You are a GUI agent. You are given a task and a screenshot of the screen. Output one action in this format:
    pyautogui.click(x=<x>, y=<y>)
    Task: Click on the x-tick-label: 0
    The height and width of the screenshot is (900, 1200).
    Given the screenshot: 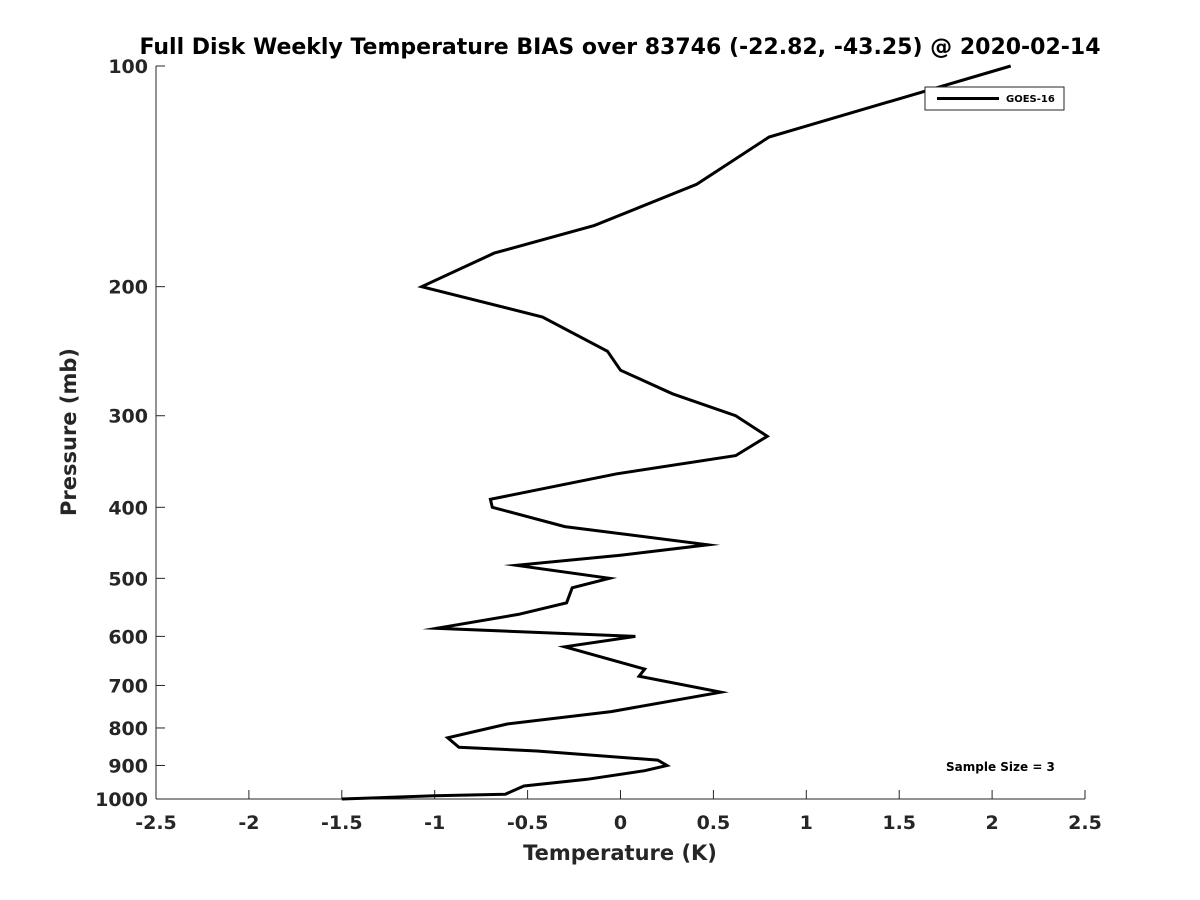 What is the action you would take?
    pyautogui.click(x=620, y=823)
    